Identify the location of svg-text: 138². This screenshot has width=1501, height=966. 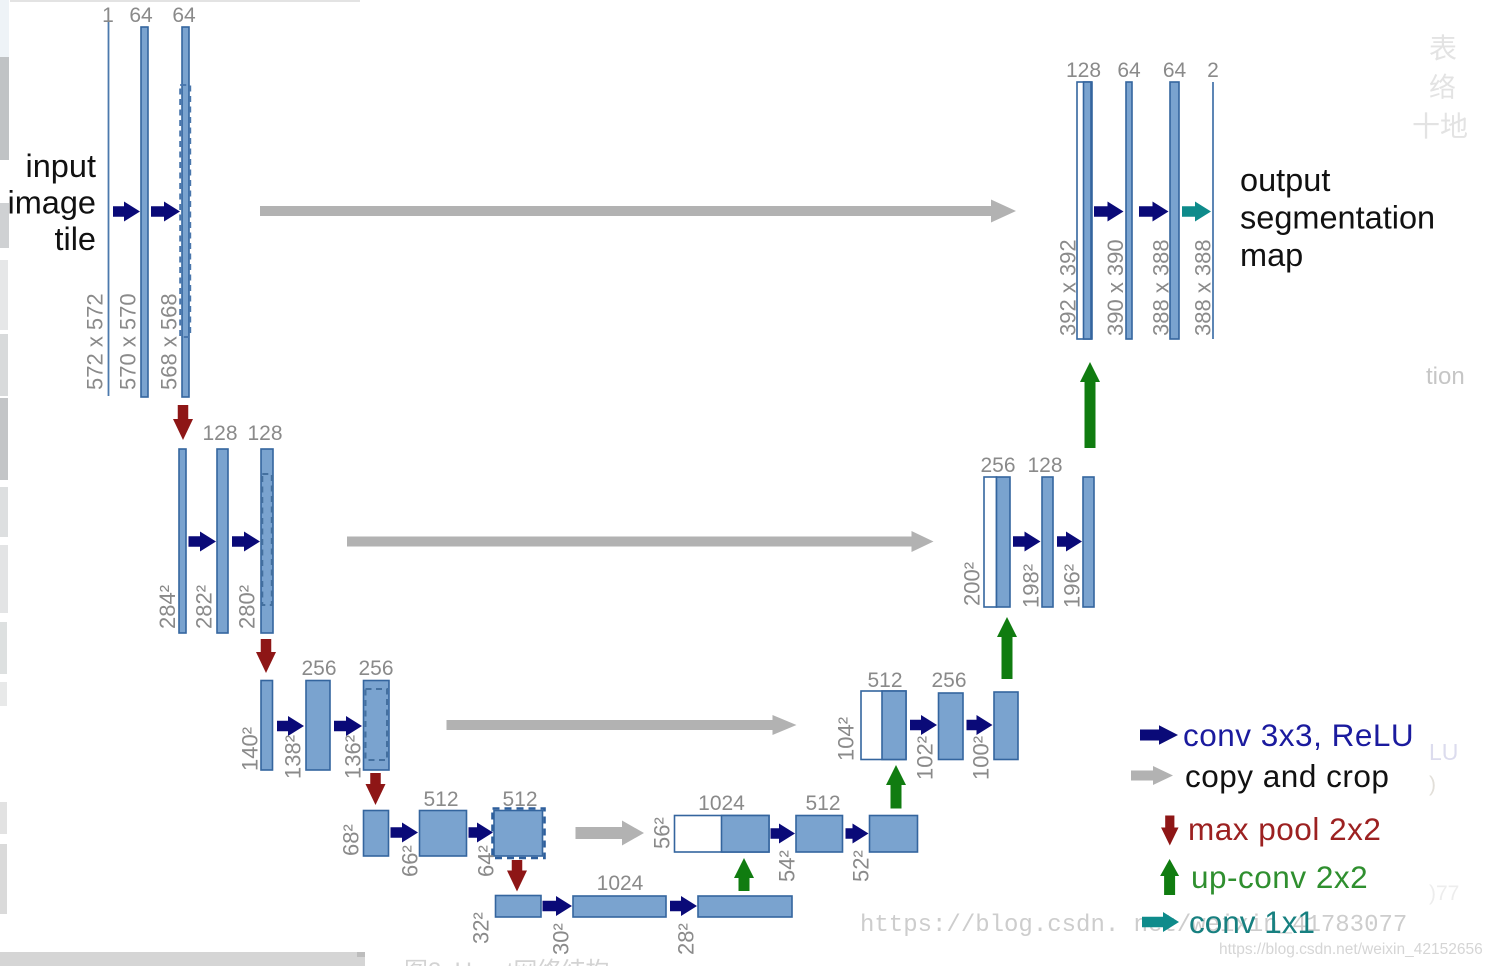
(293, 757).